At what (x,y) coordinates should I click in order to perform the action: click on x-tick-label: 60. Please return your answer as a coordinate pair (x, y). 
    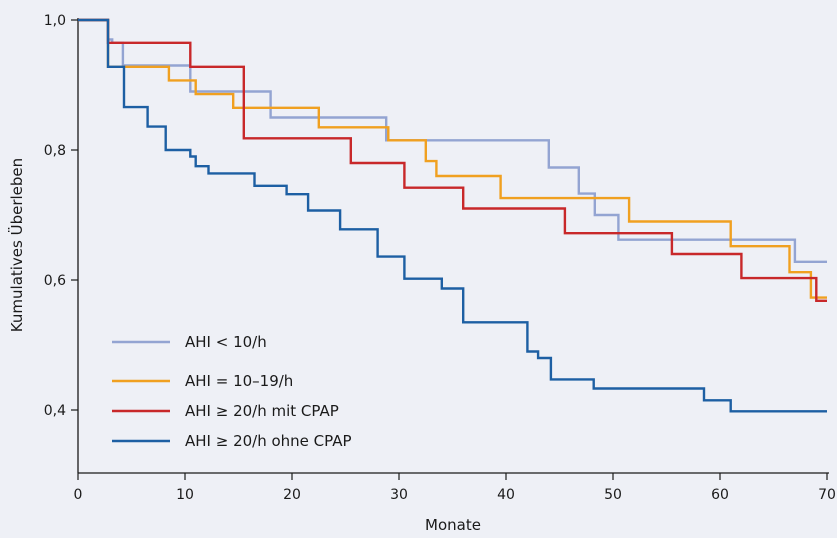
    Looking at the image, I should click on (720, 495).